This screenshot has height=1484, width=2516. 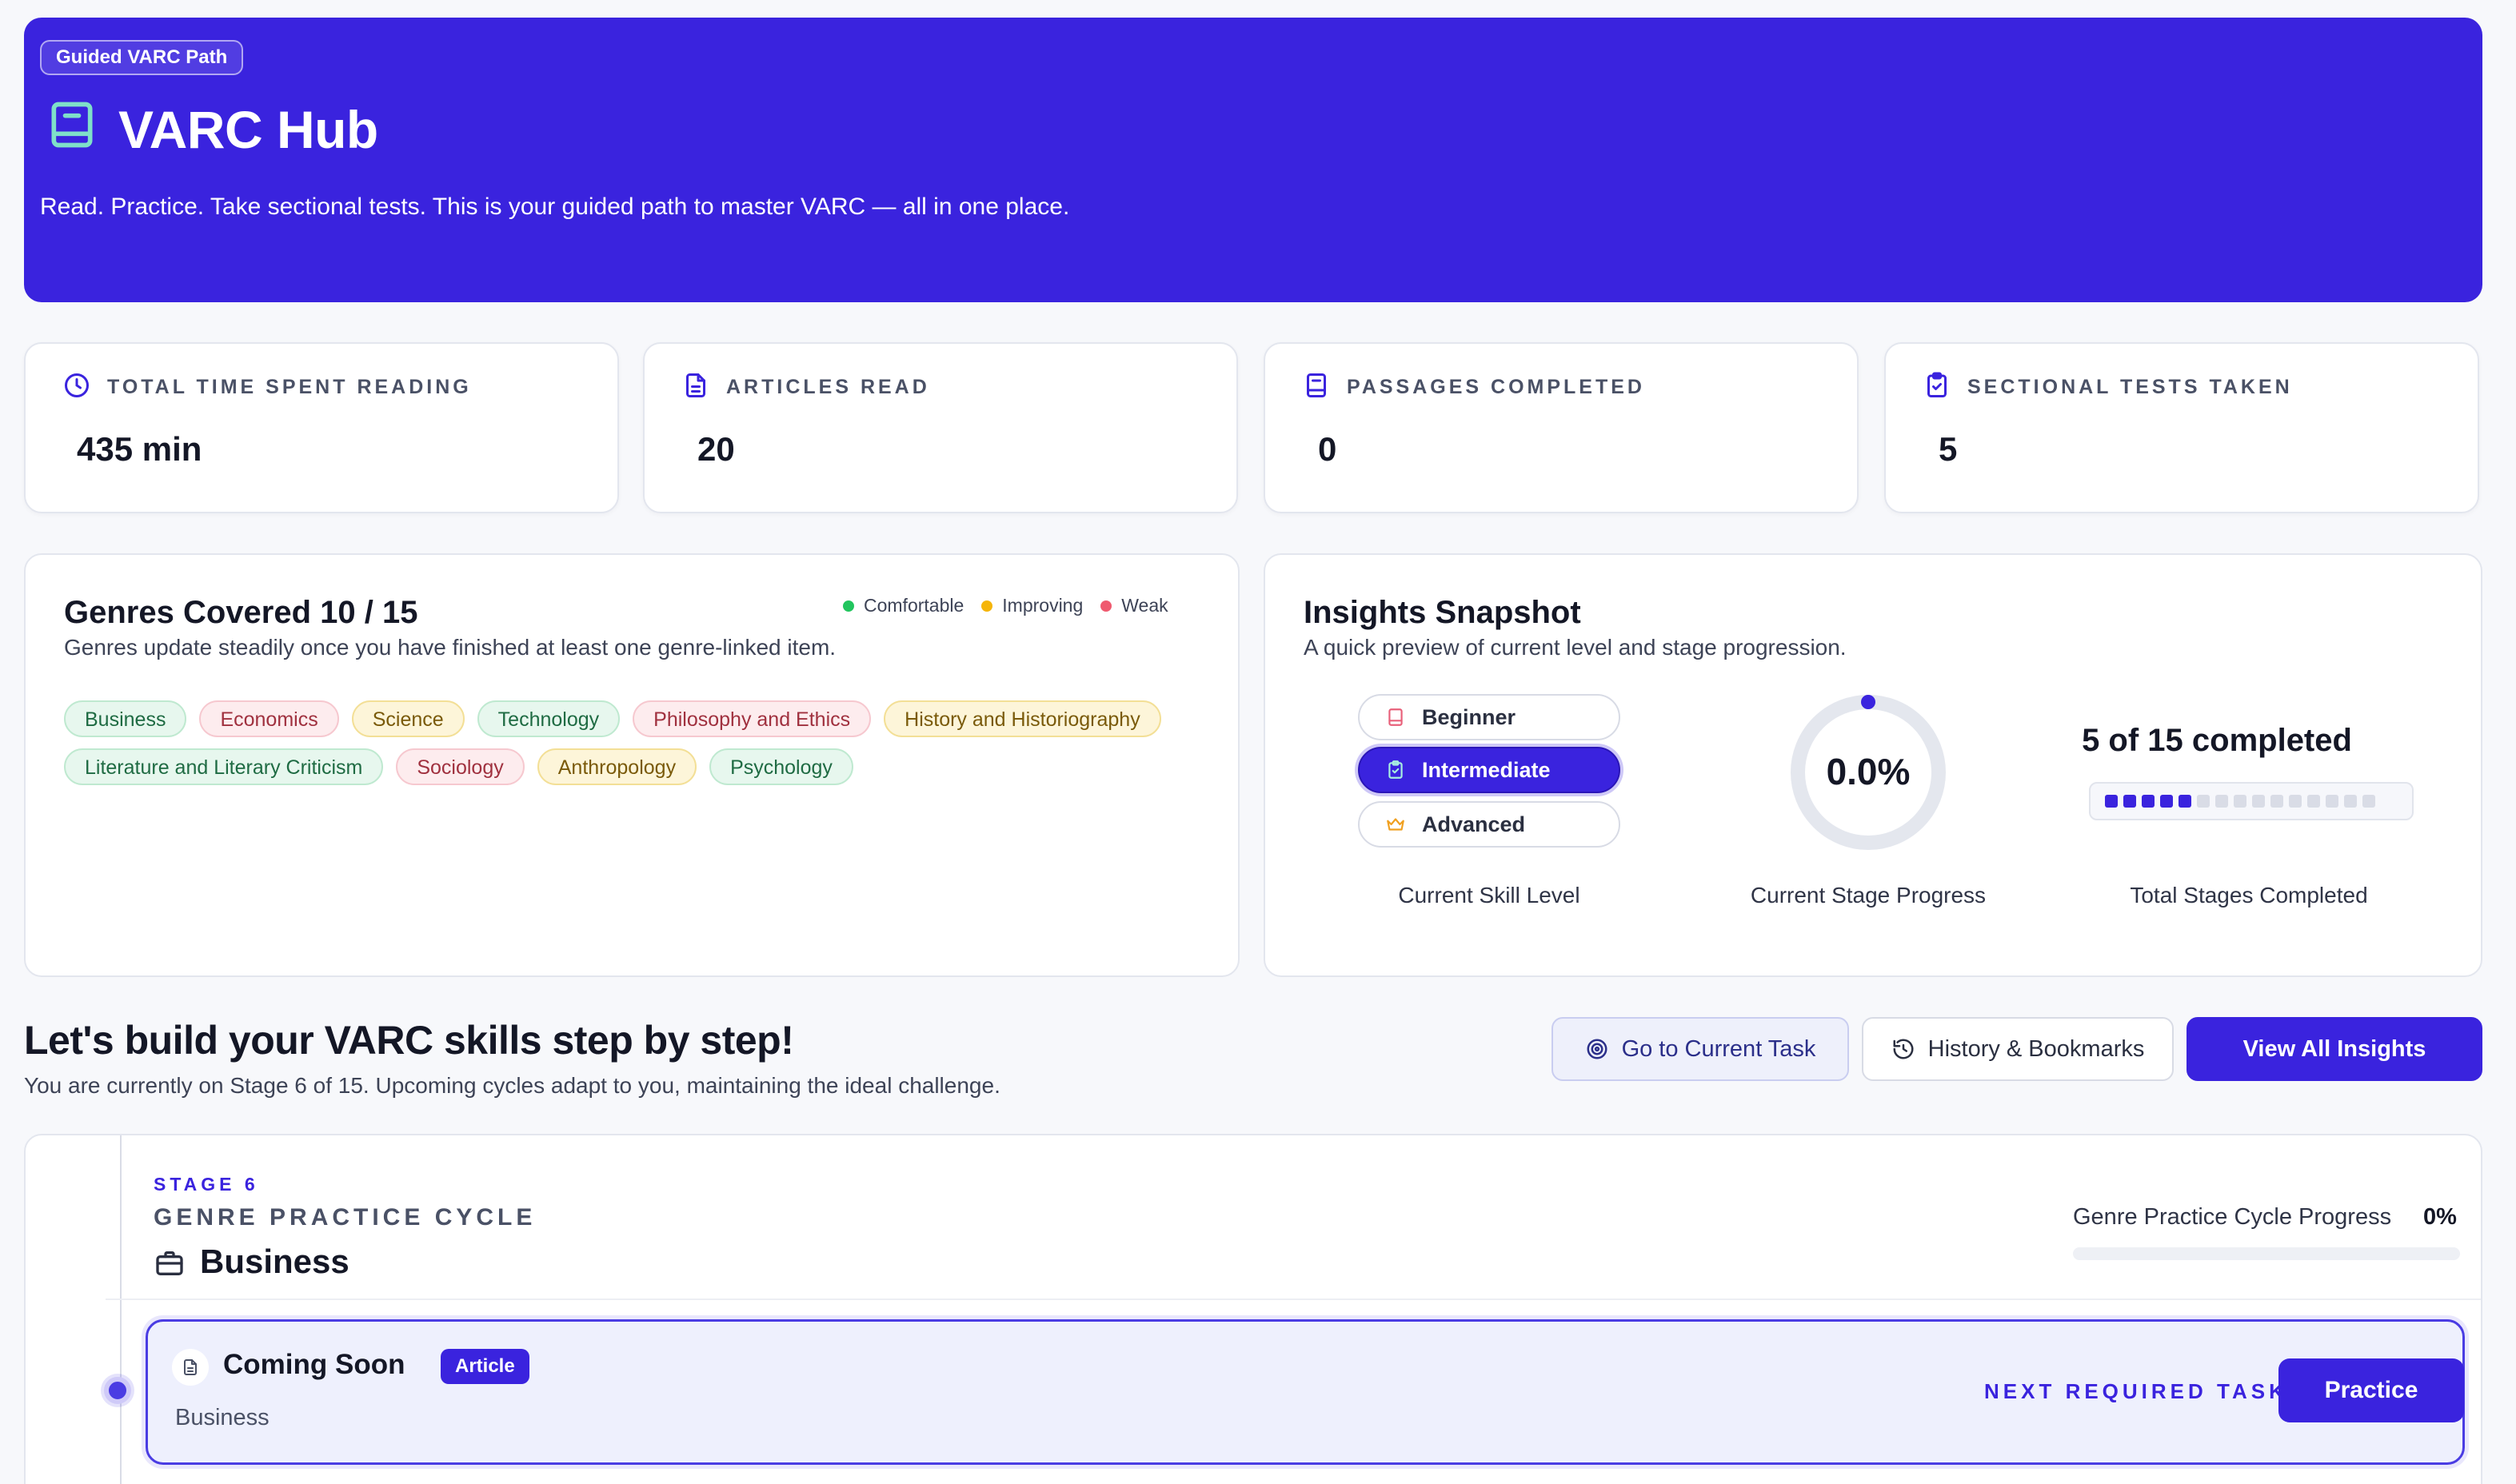 What do you see at coordinates (752, 718) in the screenshot?
I see `genre-chip: Philosophy and Ethics` at bounding box center [752, 718].